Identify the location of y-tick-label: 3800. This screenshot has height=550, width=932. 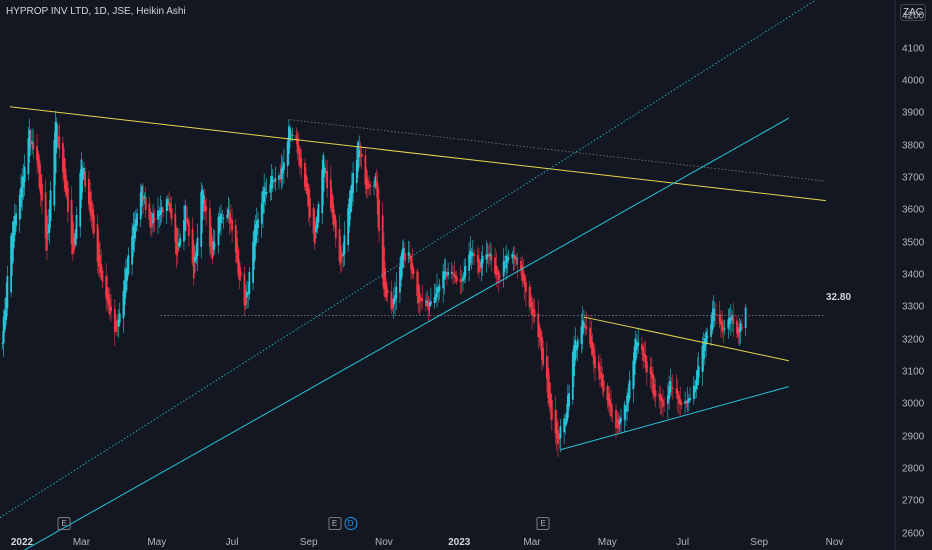
(913, 146).